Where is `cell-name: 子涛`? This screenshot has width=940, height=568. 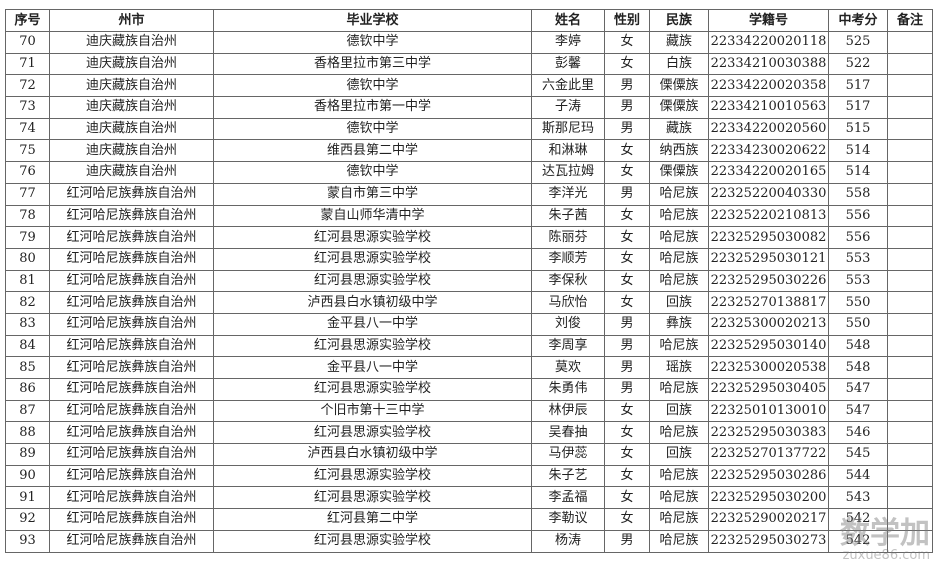 cell-name: 子涛 is located at coordinates (568, 107).